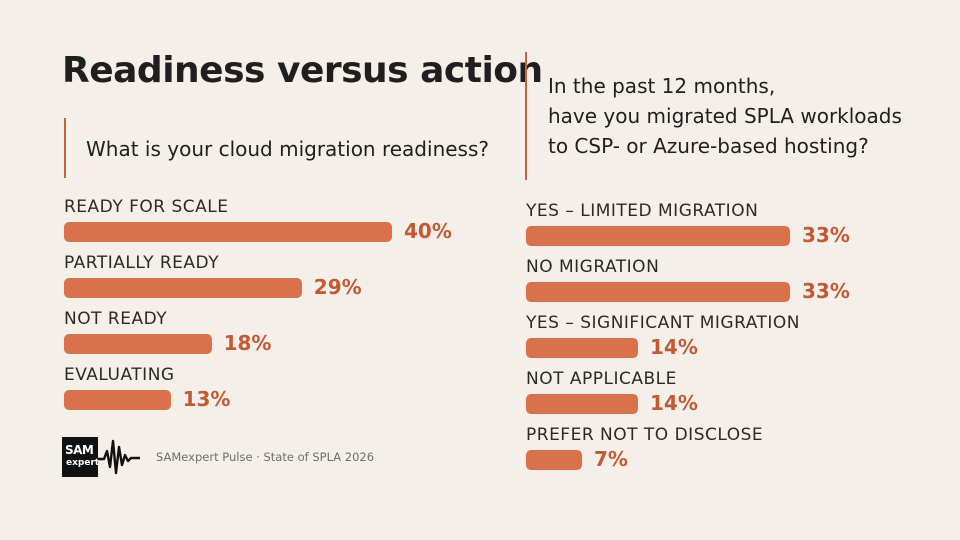  What do you see at coordinates (206, 399) in the screenshot?
I see `bar-value-label: 13%` at bounding box center [206, 399].